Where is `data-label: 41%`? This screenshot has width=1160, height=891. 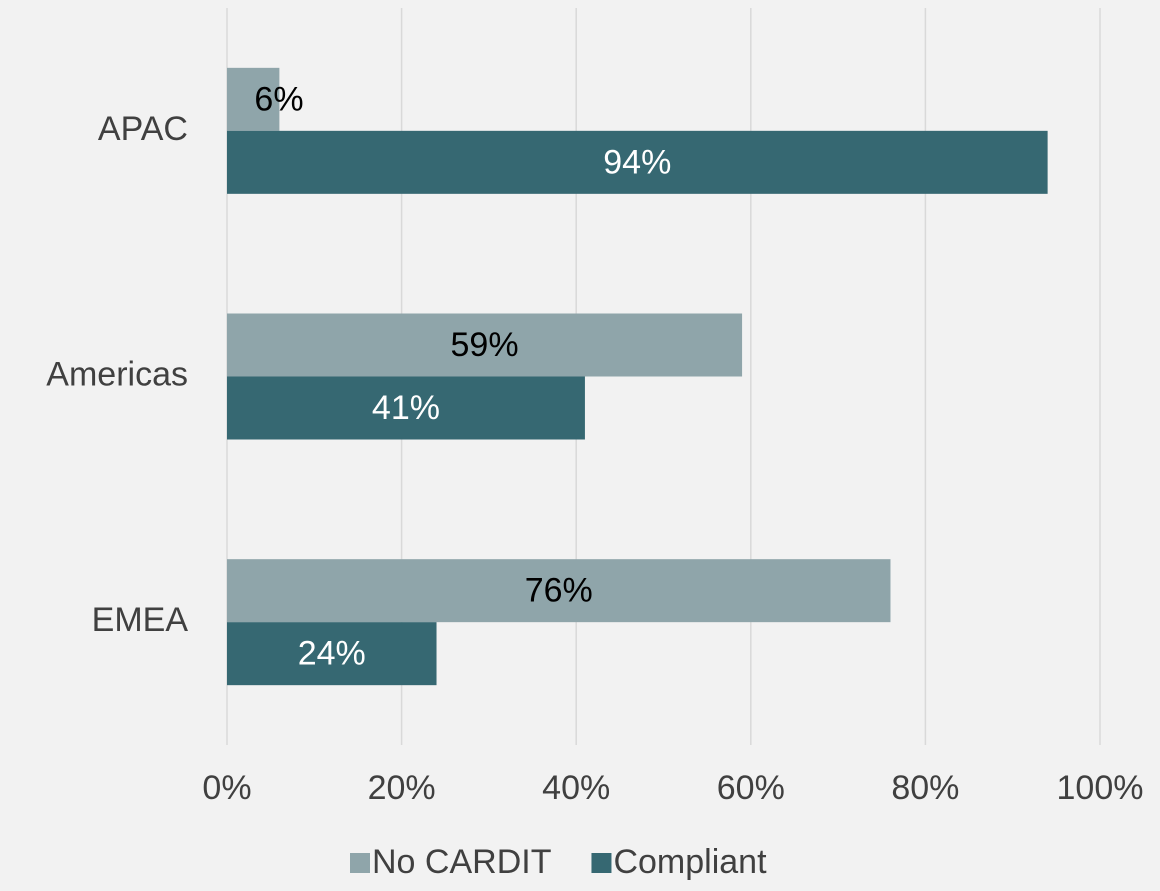
data-label: 41% is located at coordinates (406, 408).